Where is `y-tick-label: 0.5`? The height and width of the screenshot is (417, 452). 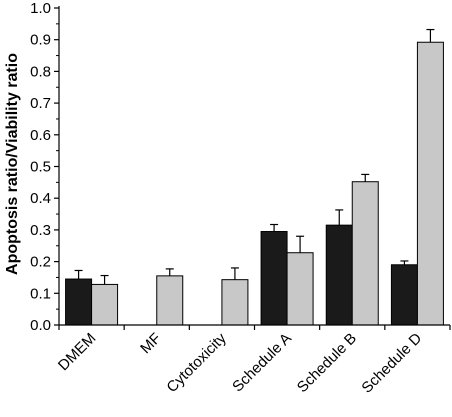
y-tick-label: 0.5 is located at coordinates (40, 167).